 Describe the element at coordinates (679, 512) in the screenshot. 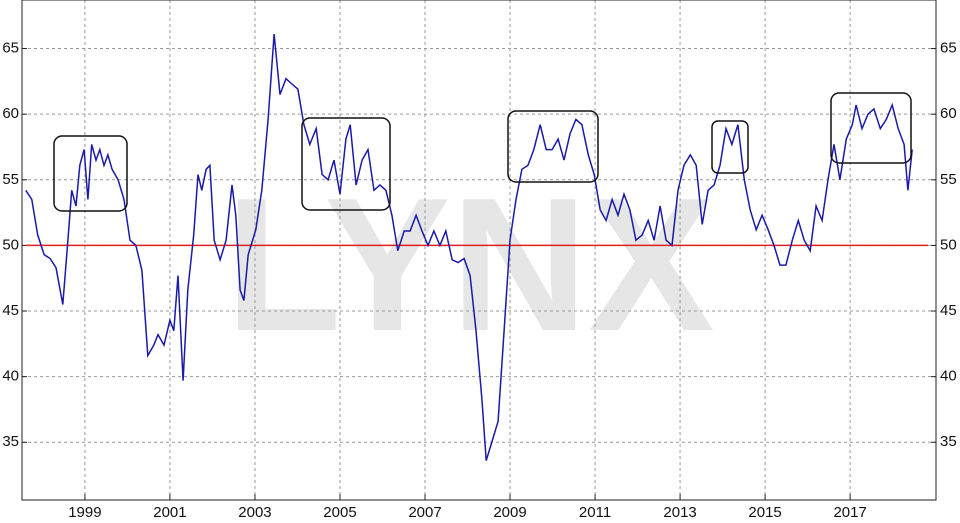

I see `x-tick-label: 2013` at that location.